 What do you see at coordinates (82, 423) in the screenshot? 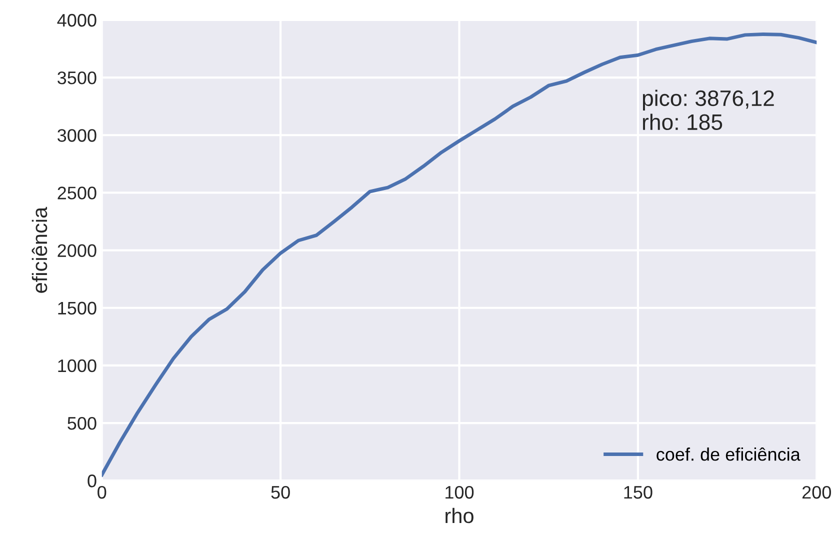
I see `y-tick-label: 500` at bounding box center [82, 423].